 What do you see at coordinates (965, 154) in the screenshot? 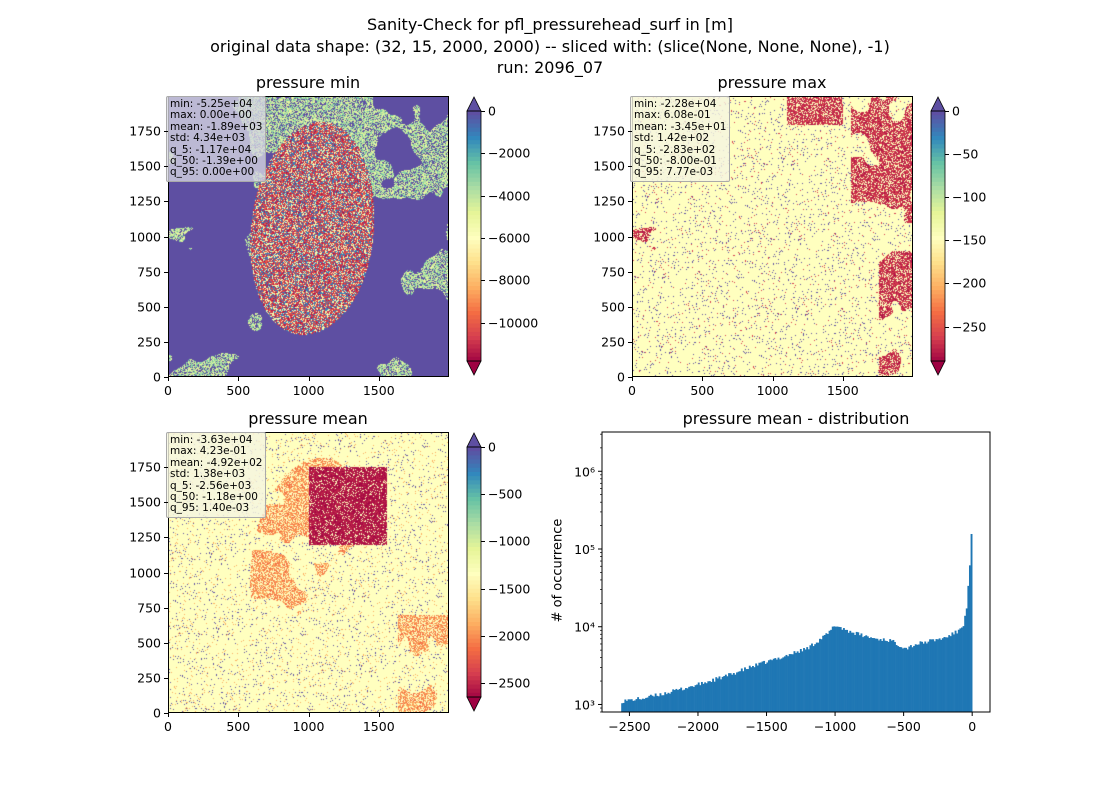
I see `colorbar-tick-label: −50` at bounding box center [965, 154].